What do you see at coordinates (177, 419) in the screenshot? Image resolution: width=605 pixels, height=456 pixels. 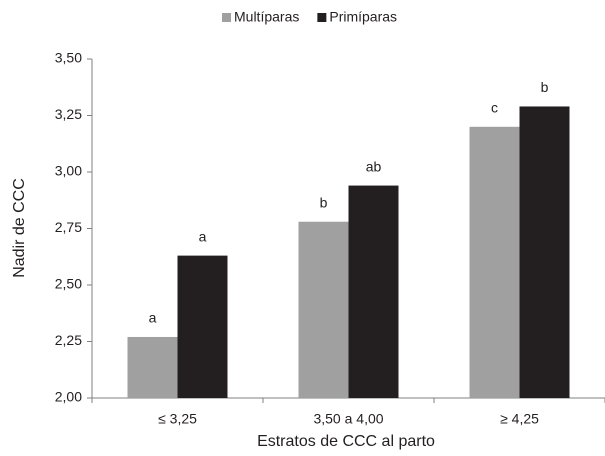 I see `x-tick-label: ≤ 3,25` at bounding box center [177, 419].